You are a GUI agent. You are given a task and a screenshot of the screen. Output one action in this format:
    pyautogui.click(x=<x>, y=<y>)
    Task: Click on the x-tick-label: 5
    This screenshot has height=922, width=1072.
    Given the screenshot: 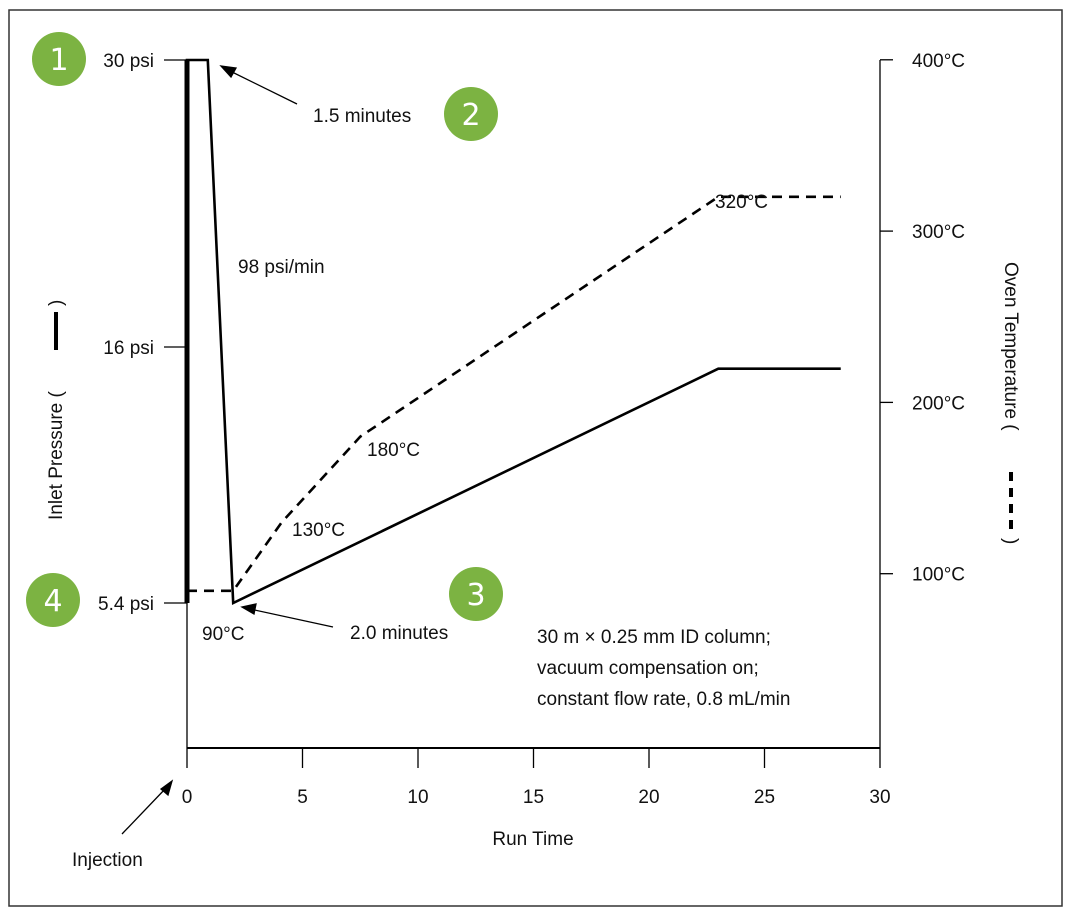 What is the action you would take?
    pyautogui.click(x=302, y=797)
    